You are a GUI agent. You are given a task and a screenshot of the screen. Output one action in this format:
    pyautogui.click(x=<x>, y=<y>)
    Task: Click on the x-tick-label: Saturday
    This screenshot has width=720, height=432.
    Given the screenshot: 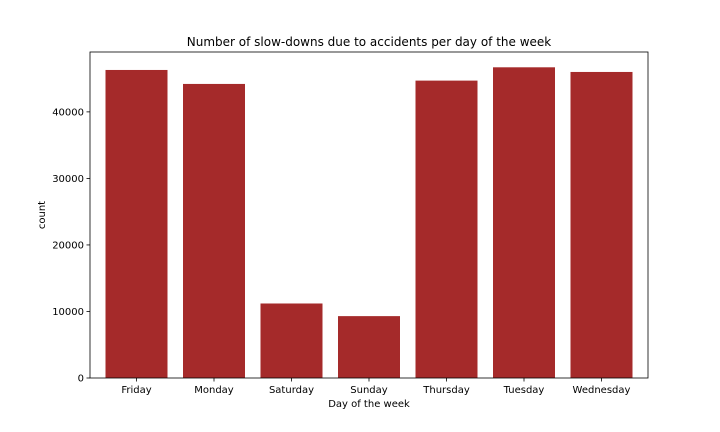 What is the action you would take?
    pyautogui.click(x=291, y=390)
    